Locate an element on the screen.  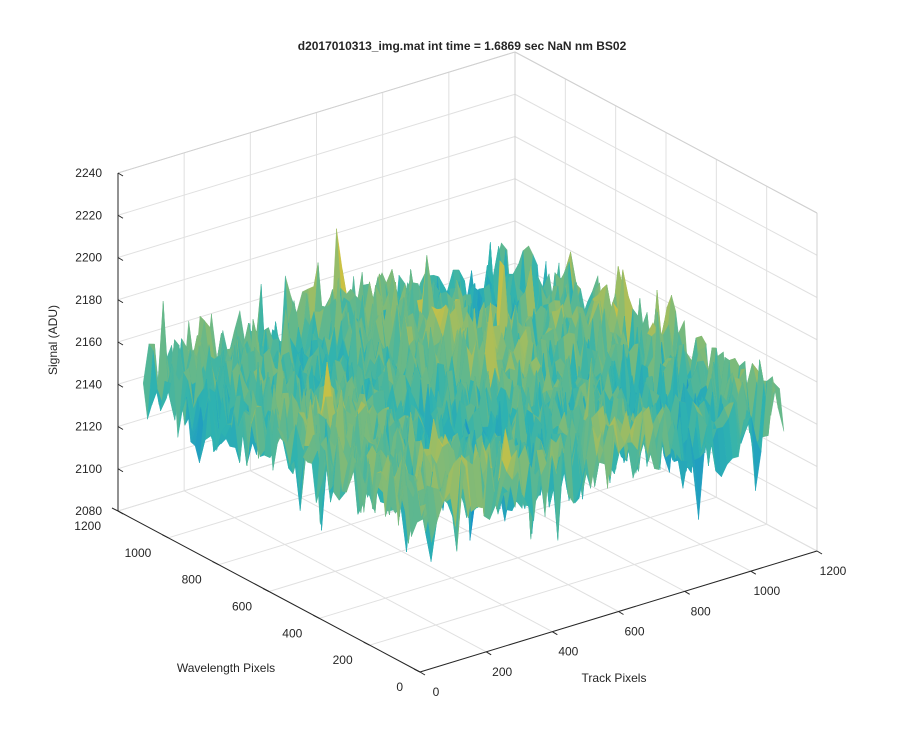
z-tick-label: 2120 is located at coordinates (88, 427).